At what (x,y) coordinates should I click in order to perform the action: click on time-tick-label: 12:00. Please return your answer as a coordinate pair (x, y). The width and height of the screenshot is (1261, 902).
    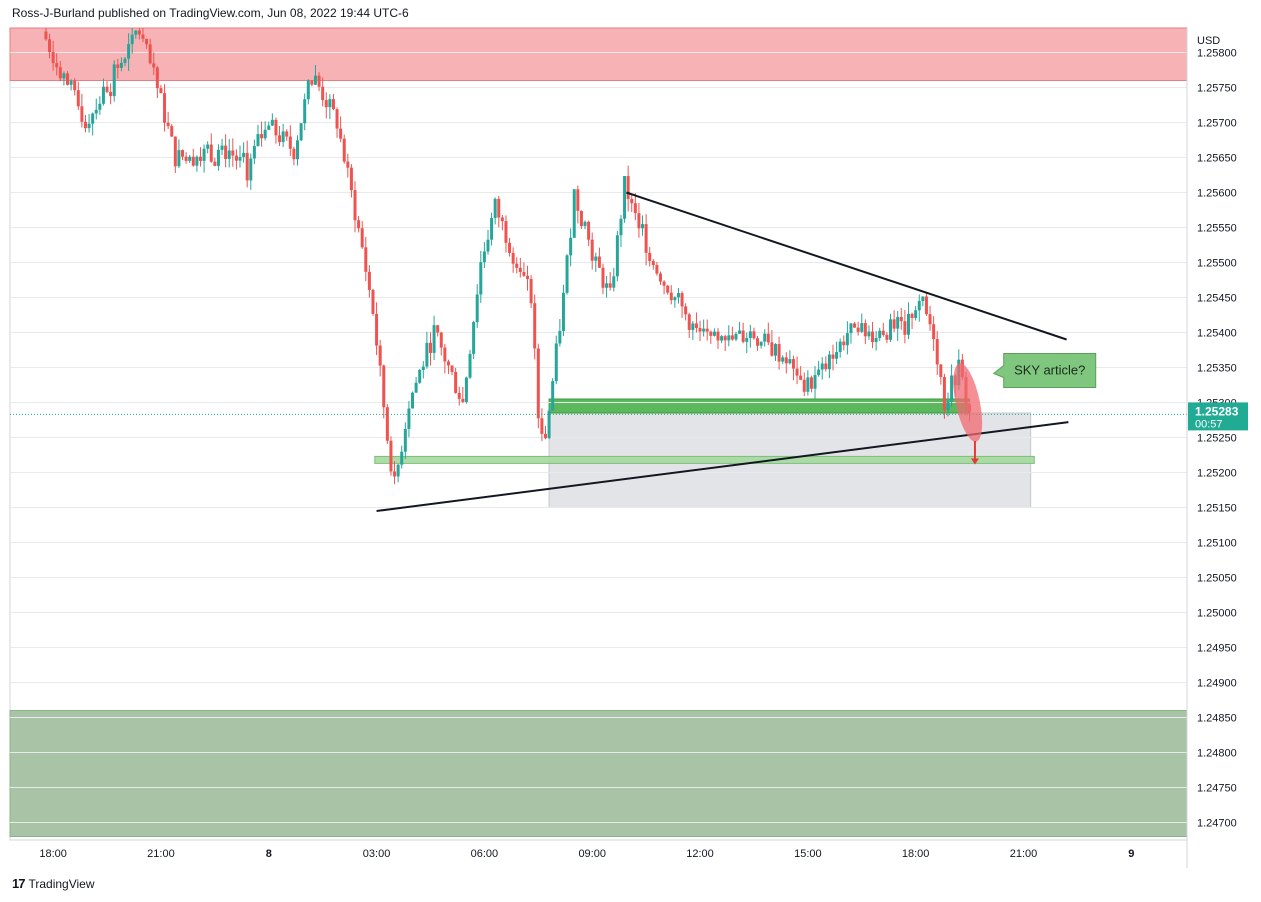
    Looking at the image, I should click on (700, 854).